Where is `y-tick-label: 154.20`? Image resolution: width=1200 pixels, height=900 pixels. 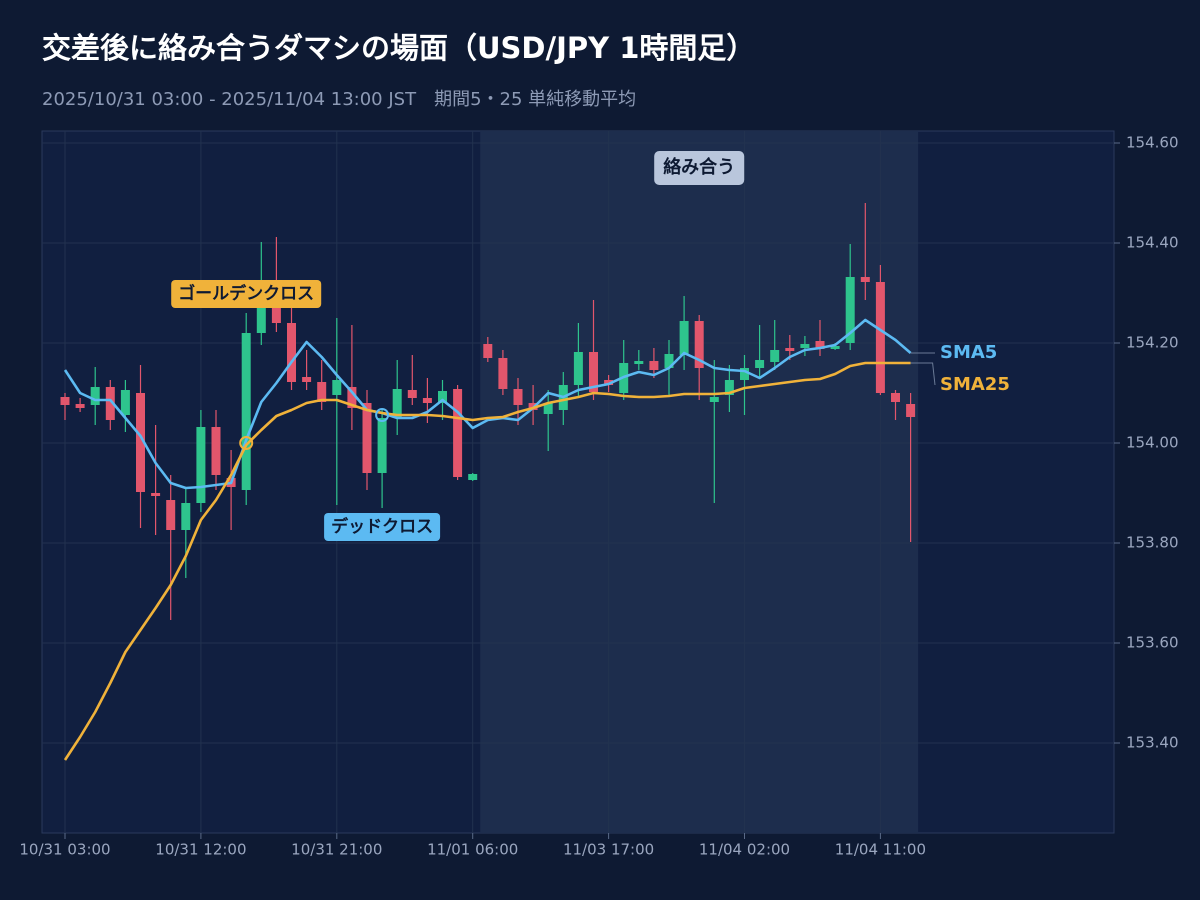
y-tick-label: 154.20 is located at coordinates (1152, 343).